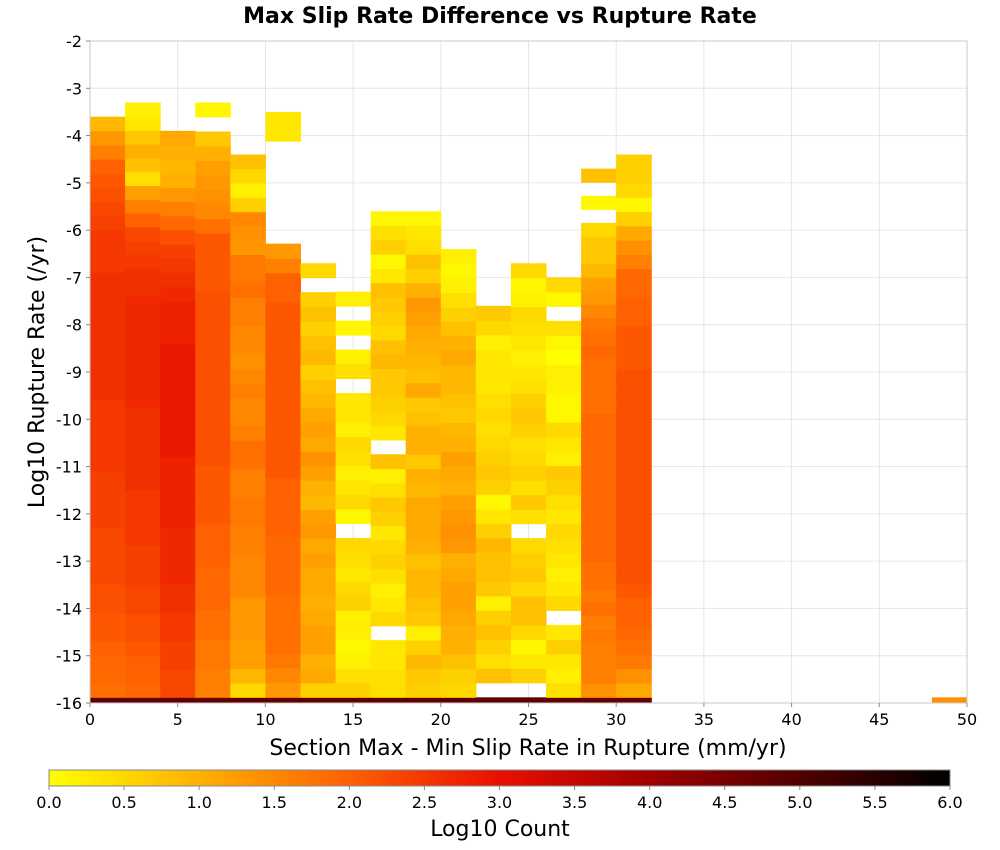 The height and width of the screenshot is (850, 1000). What do you see at coordinates (90, 719) in the screenshot?
I see `x-tick-label: 0` at bounding box center [90, 719].